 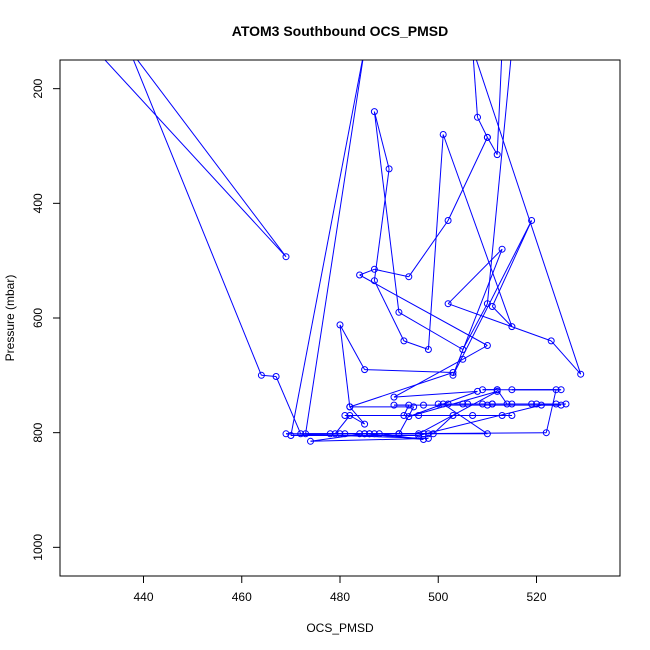 I want to click on x-tick-label: 460, so click(x=242, y=597).